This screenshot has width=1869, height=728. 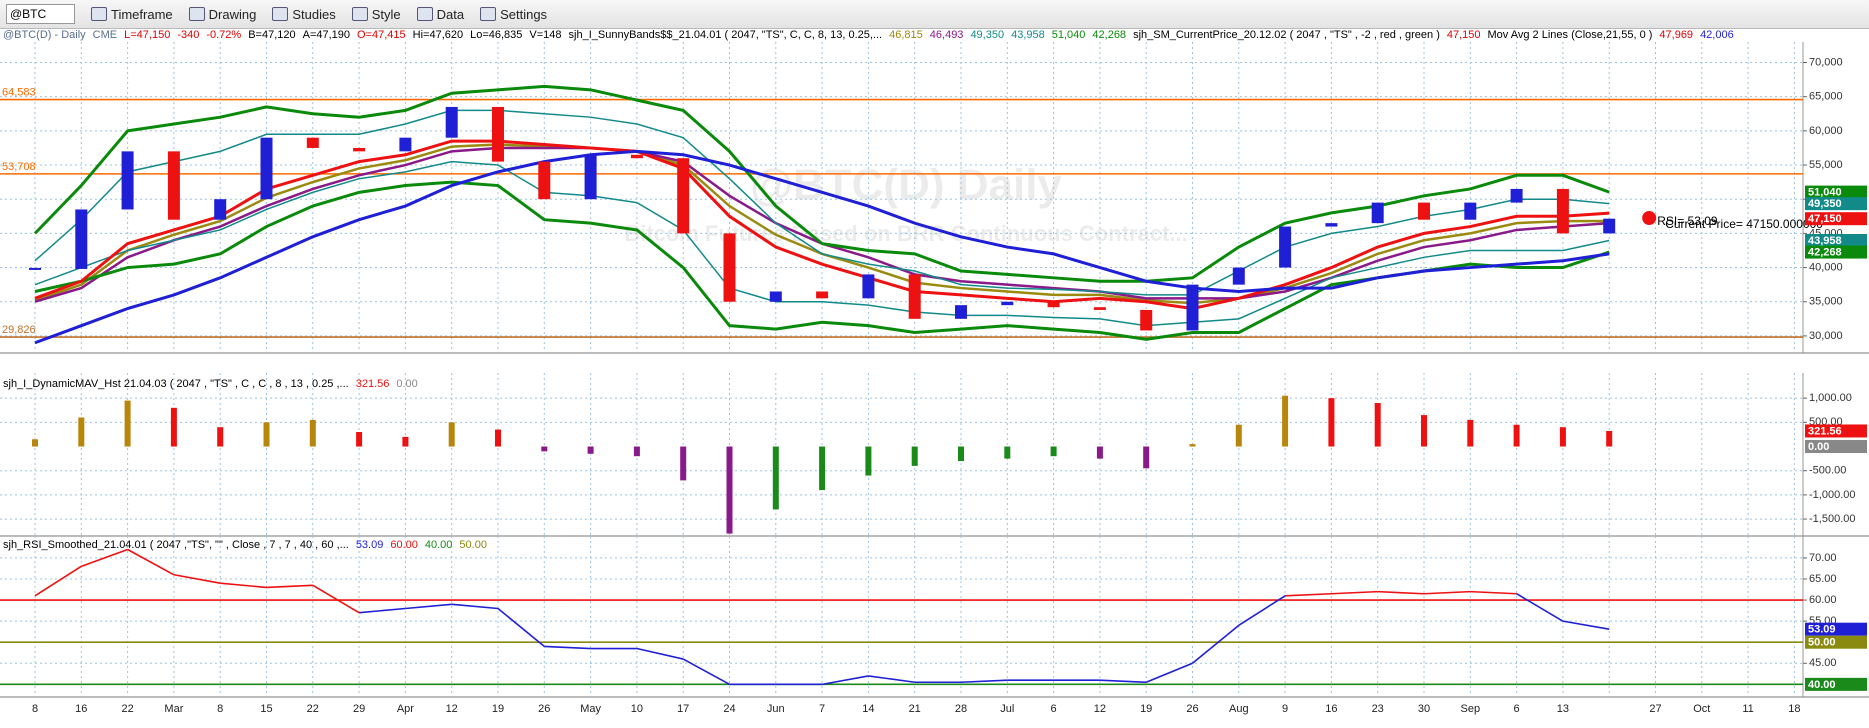 I want to click on label: Data, so click(x=450, y=14).